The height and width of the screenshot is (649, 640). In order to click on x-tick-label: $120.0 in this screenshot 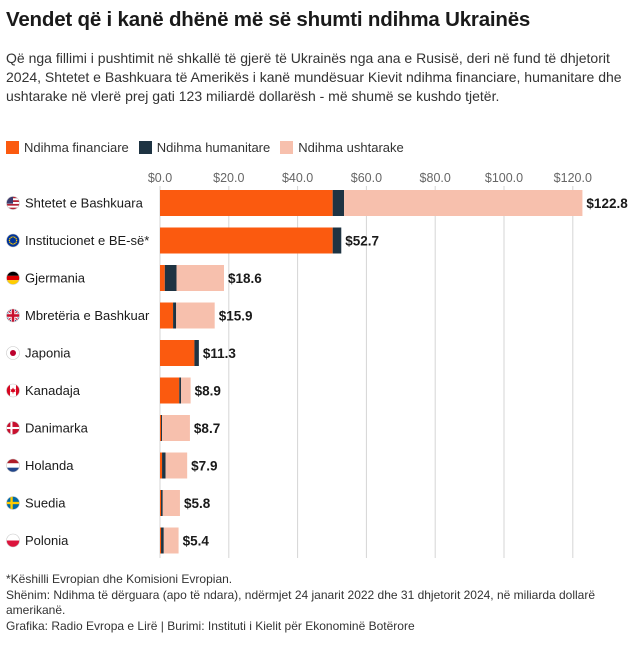, I will do `click(573, 178)`.